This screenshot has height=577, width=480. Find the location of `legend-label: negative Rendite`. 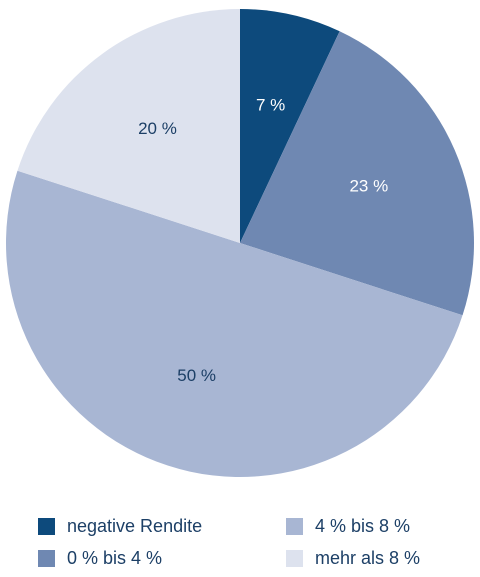

legend-label: negative Rendite is located at coordinates (135, 526).